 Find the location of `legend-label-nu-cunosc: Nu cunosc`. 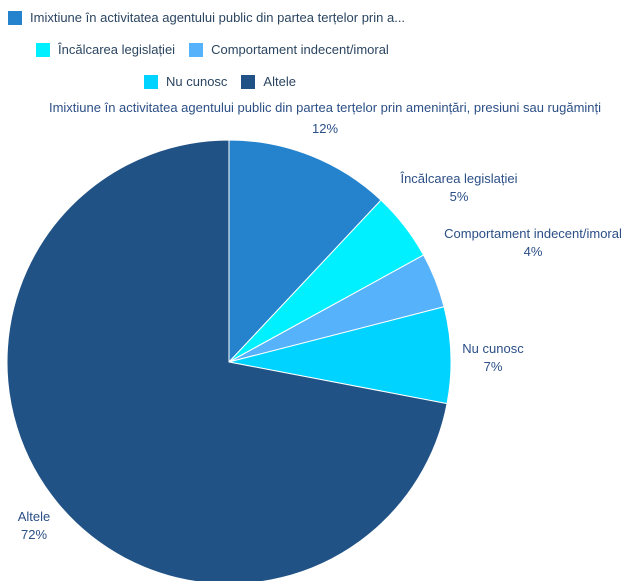

legend-label-nu-cunosc: Nu cunosc is located at coordinates (197, 81).